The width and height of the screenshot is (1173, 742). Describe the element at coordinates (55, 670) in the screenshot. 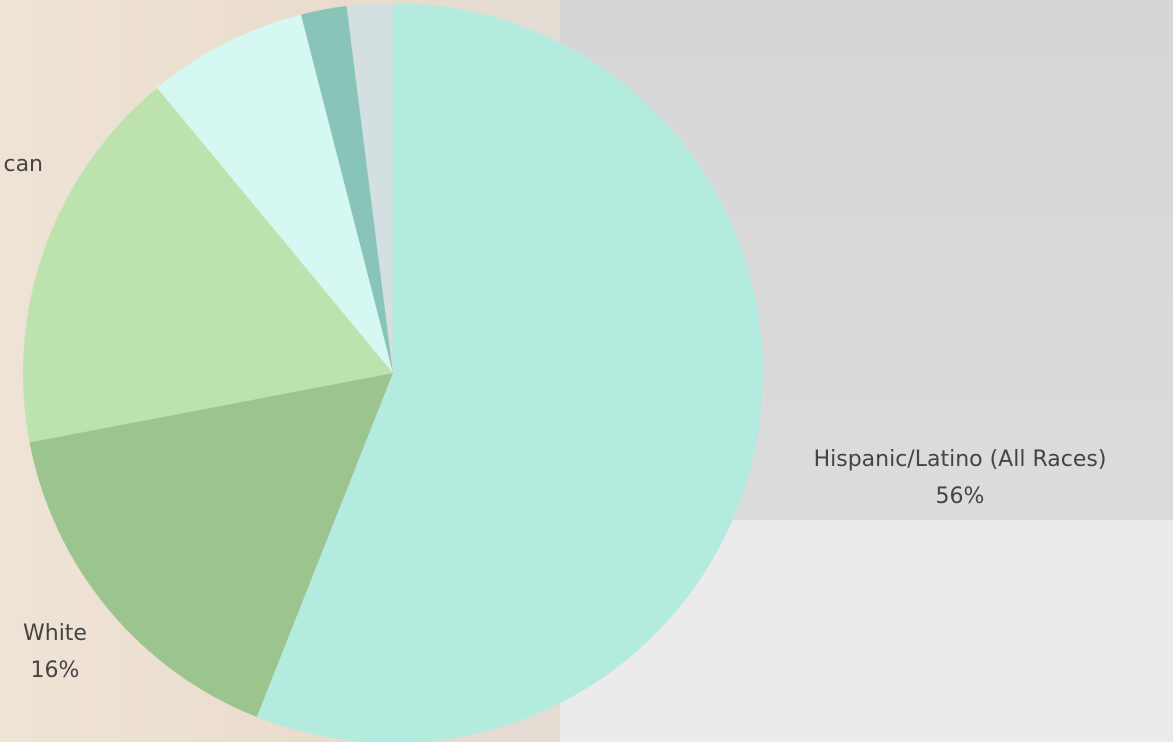

I see `slice-value-label: 16%` at that location.